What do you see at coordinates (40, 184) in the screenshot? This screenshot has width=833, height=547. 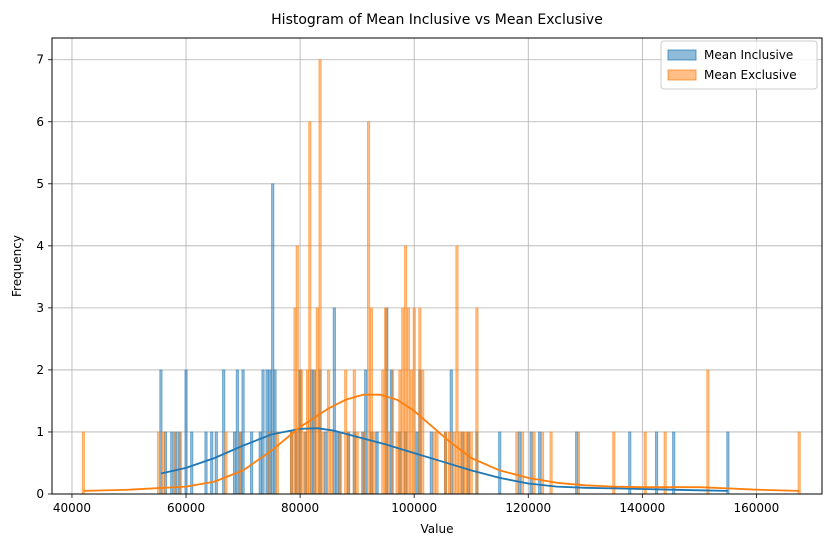 I see `y-tick-label: 5` at bounding box center [40, 184].